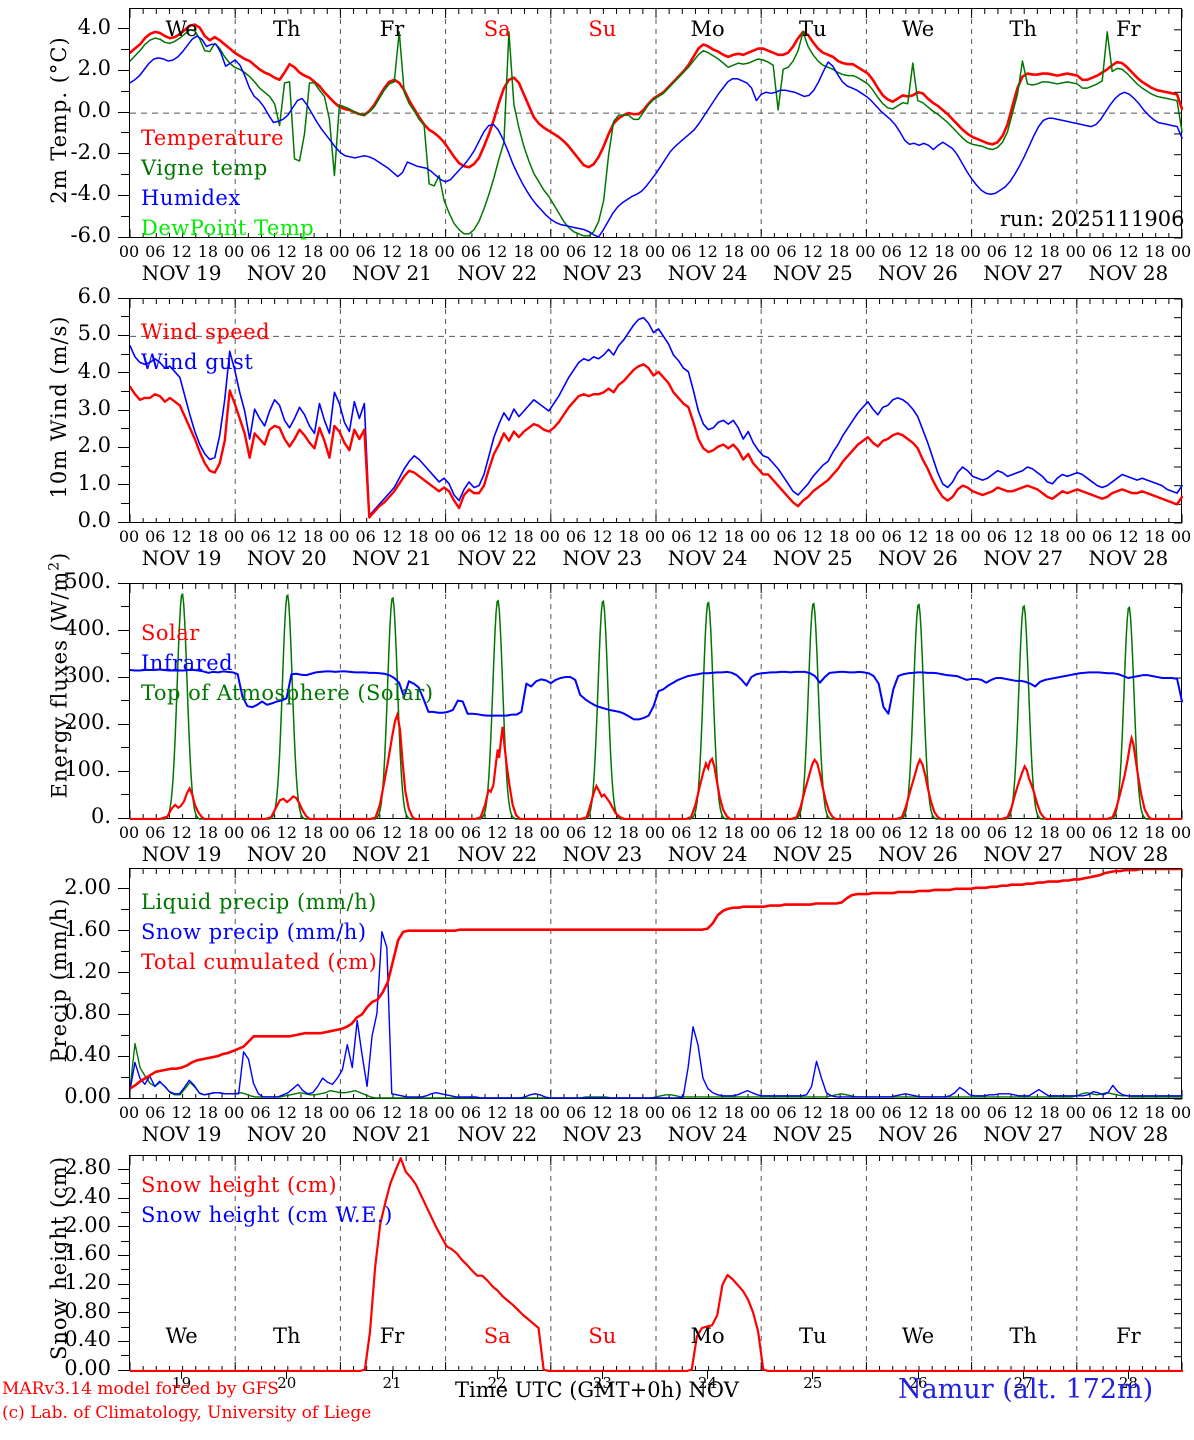  I want to click on series-wind-gust, so click(656, 416).